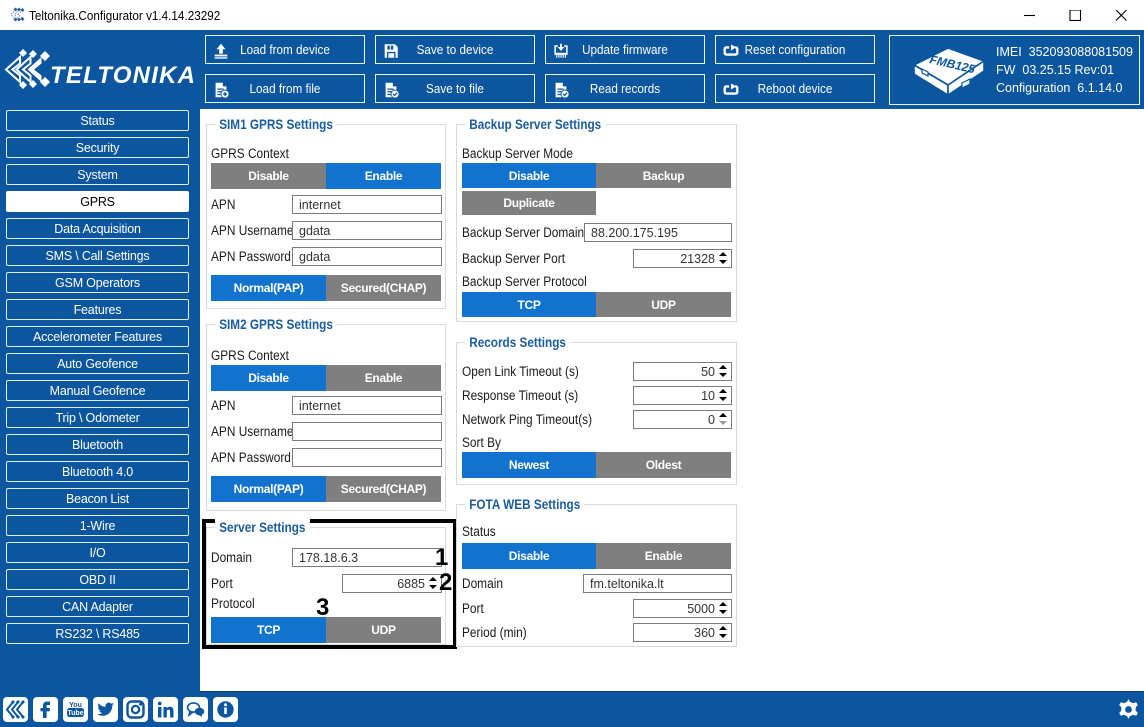  What do you see at coordinates (75, 705) in the screenshot?
I see `svg-text: You` at bounding box center [75, 705].